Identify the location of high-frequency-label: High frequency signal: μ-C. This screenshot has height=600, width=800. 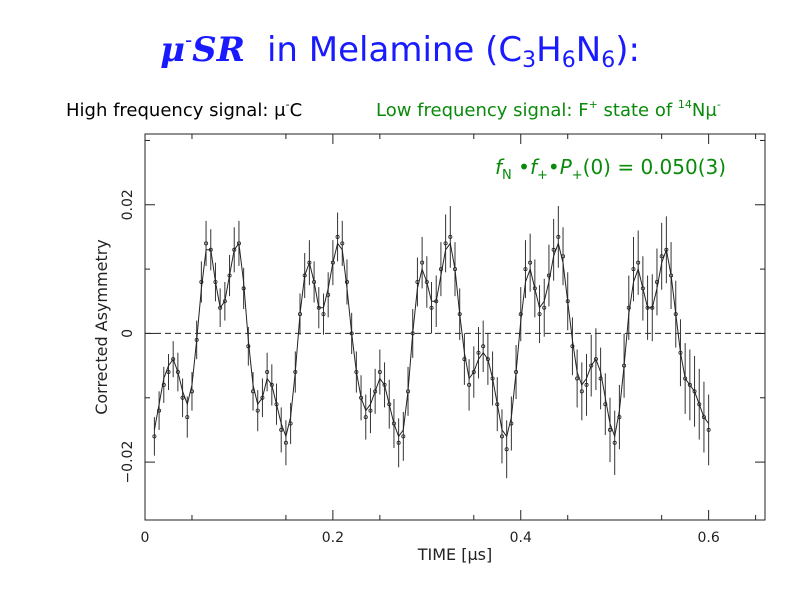
(184, 109).